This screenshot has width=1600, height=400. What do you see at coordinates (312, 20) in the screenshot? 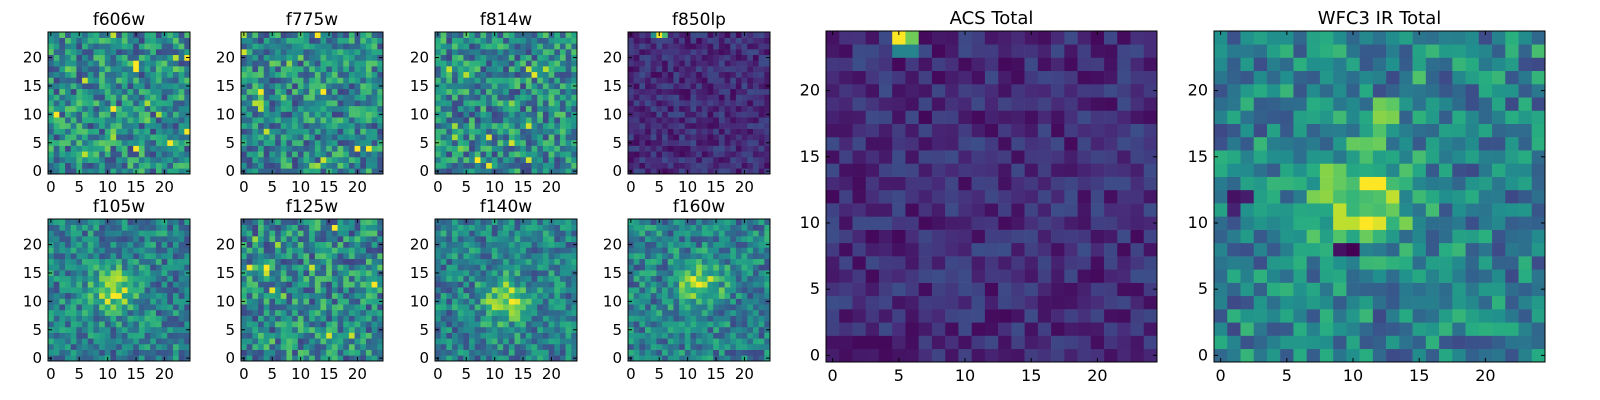
I see `panel-title: f775w` at bounding box center [312, 20].